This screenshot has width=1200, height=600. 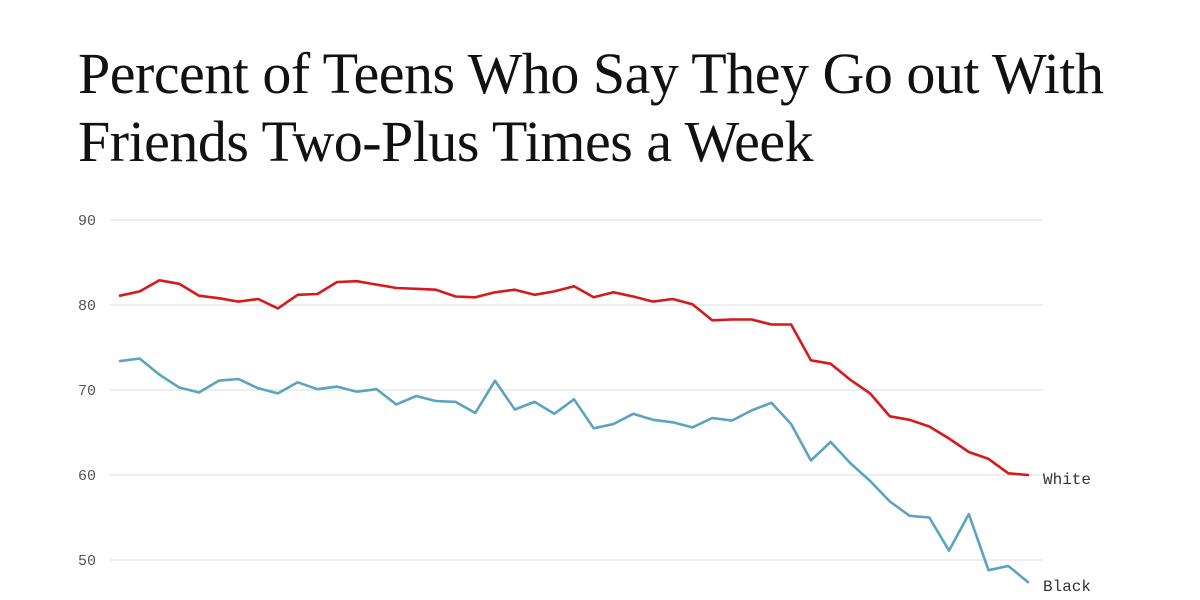 What do you see at coordinates (87, 221) in the screenshot?
I see `y-tick-label: 90` at bounding box center [87, 221].